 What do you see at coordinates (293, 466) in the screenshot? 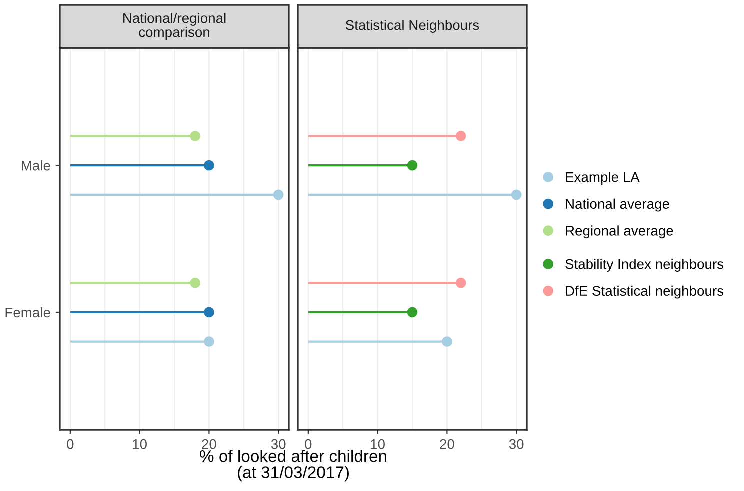
I see `x-axis-title: % of looked after children (at 31/03/2017)` at bounding box center [293, 466].